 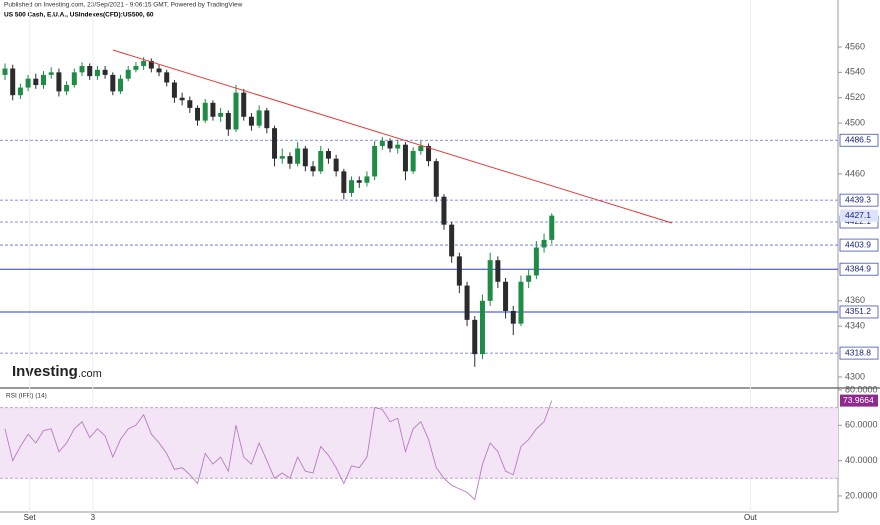 I want to click on logo-brand: Investing, so click(x=45, y=371).